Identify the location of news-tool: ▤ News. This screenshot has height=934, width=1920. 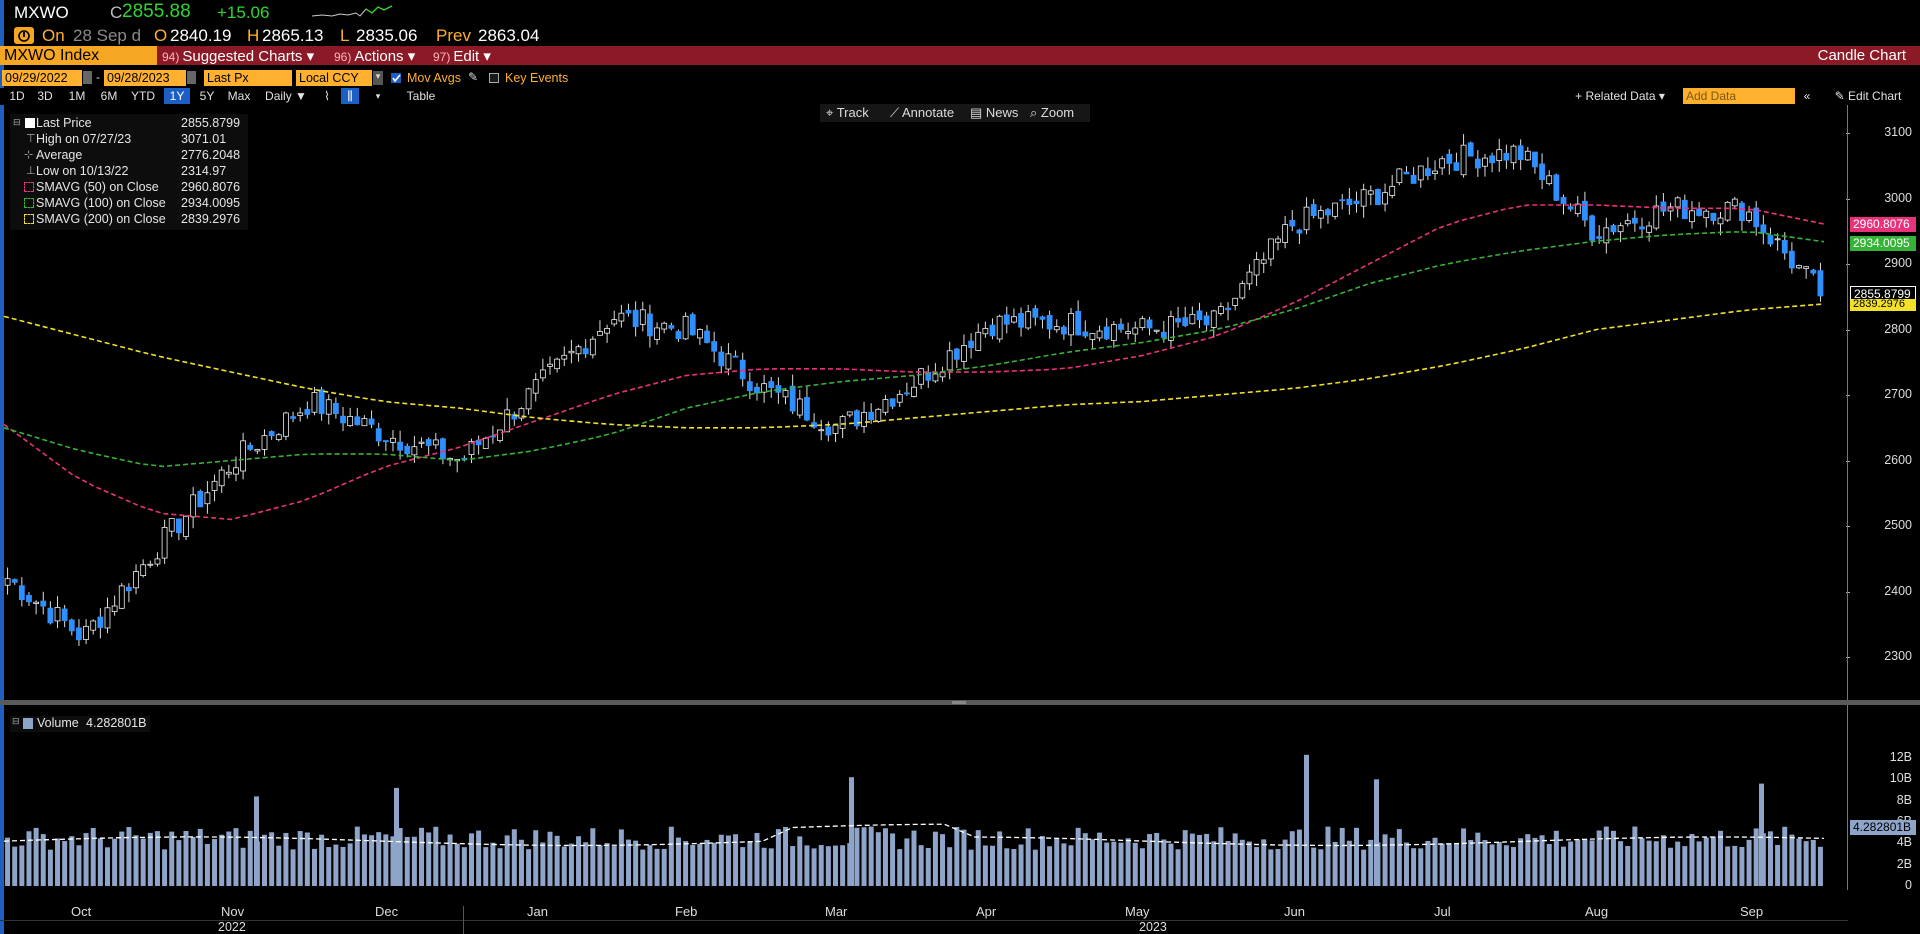
(994, 112).